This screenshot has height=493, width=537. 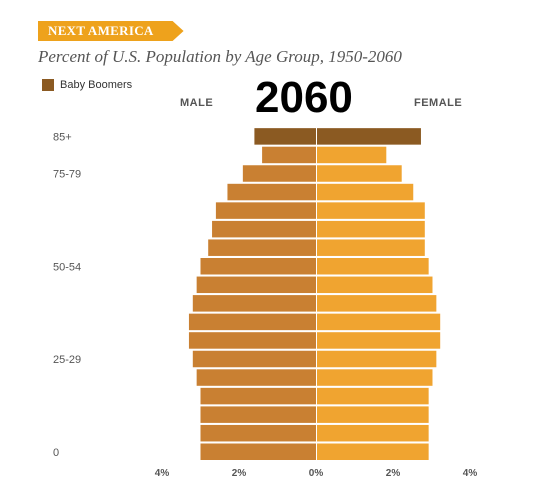 I want to click on x-tick-label-1: 2%, so click(x=239, y=473).